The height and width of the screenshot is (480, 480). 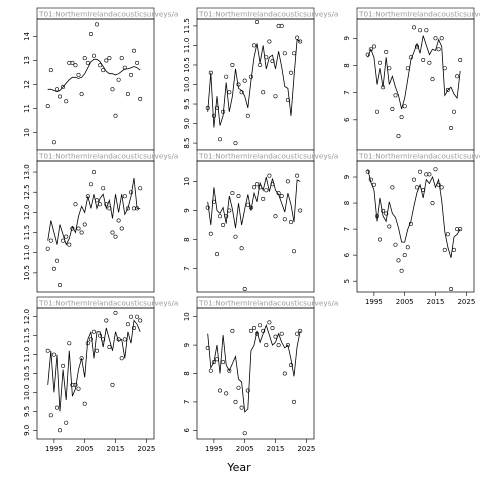 What do you see at coordinates (187, 373) in the screenshot?
I see `y-tick-label: 8` at bounding box center [187, 373].